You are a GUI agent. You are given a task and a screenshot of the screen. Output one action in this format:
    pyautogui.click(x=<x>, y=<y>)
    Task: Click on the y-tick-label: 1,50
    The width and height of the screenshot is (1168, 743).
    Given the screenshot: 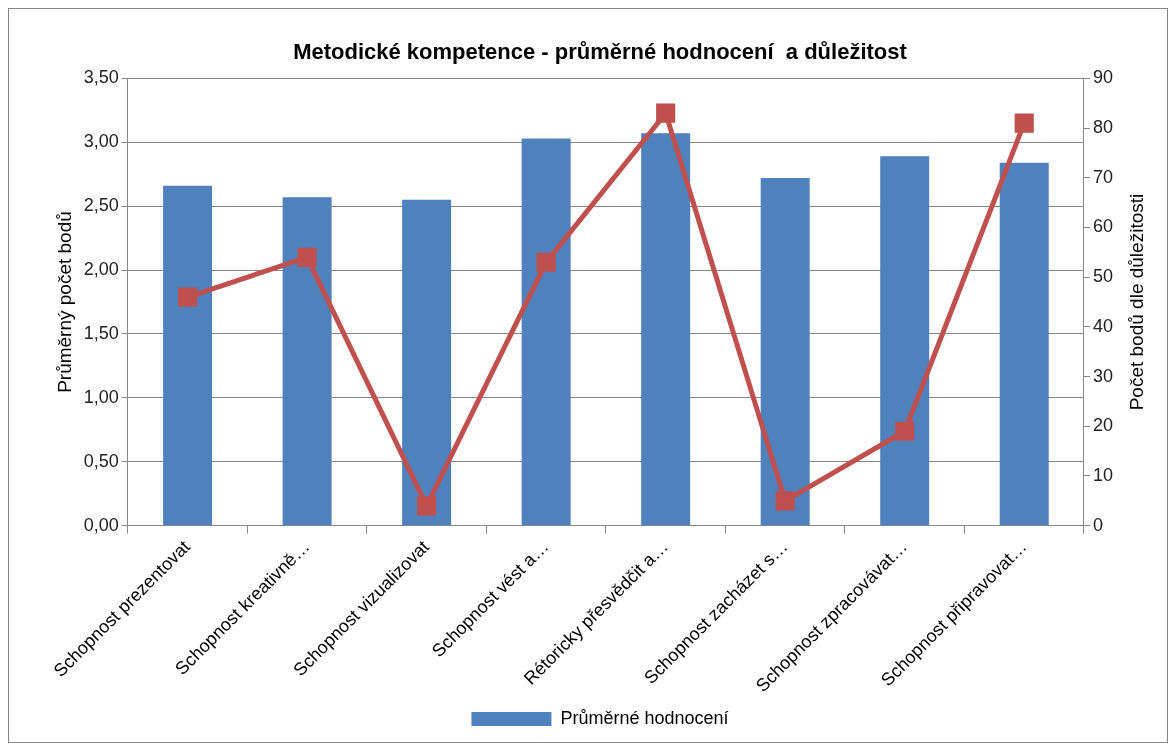 What is the action you would take?
    pyautogui.click(x=101, y=332)
    